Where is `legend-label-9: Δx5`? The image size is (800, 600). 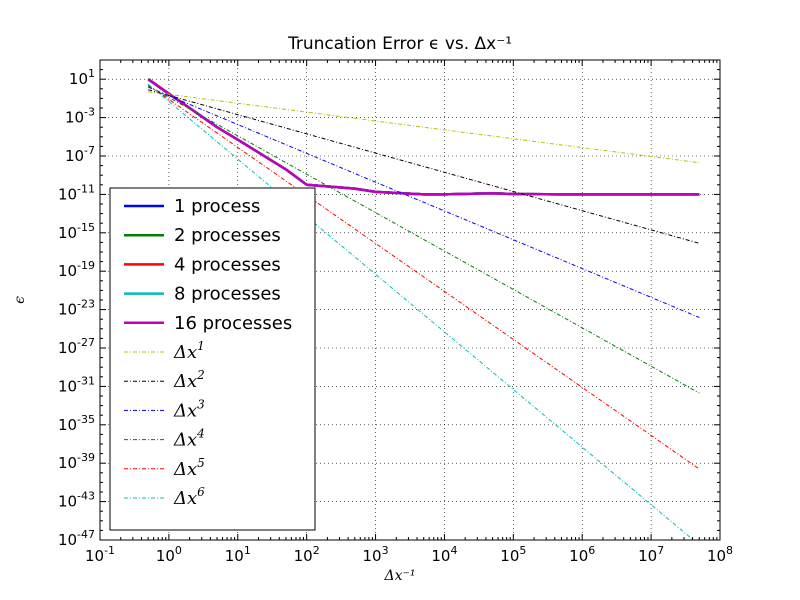
legend-label-9: Δx5 is located at coordinates (189, 468).